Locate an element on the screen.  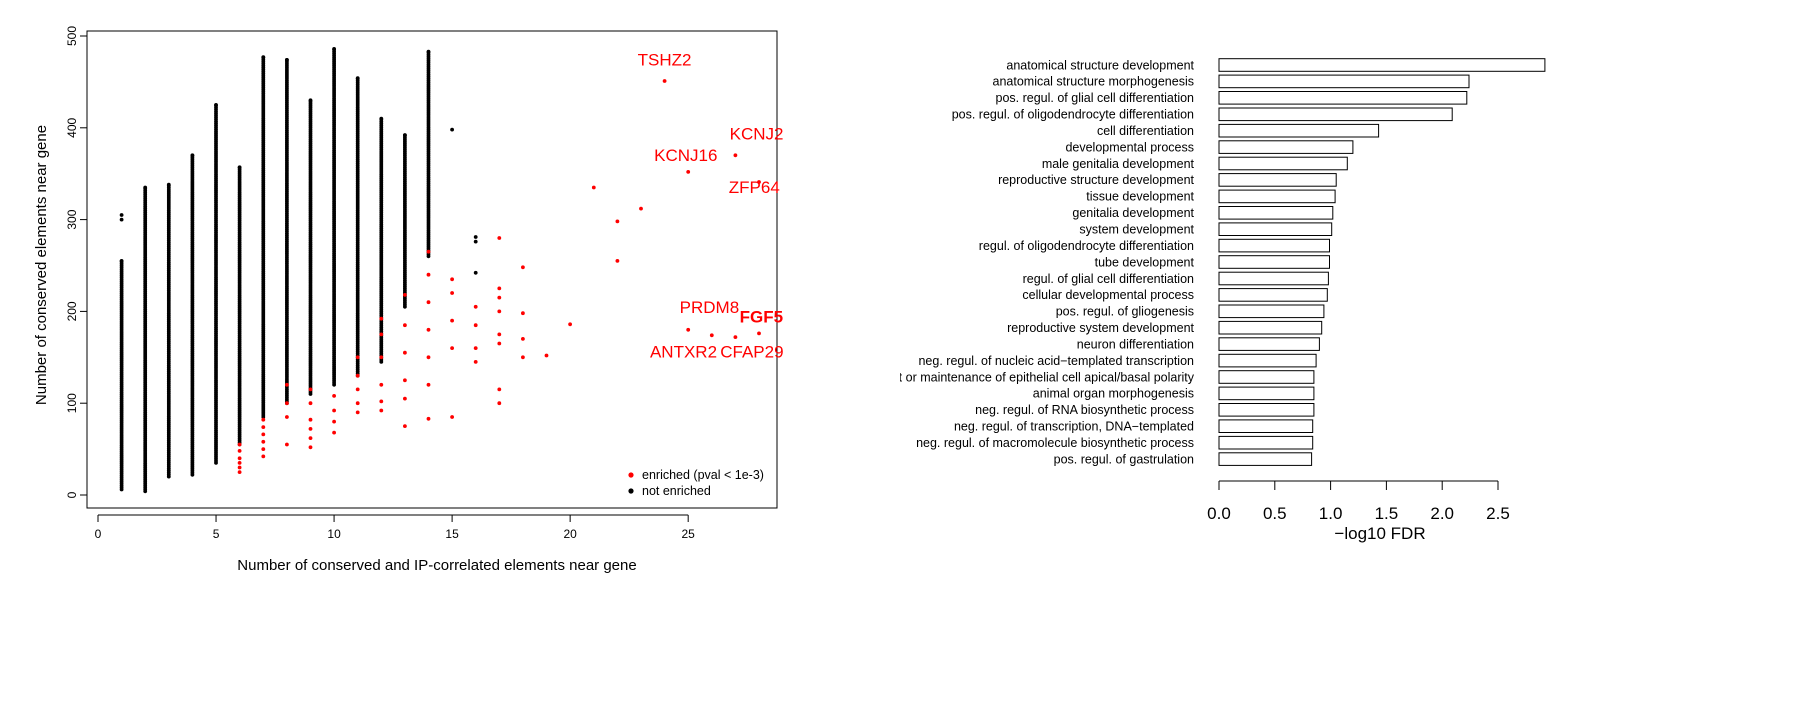
gene-label-cfap29: CFAP29 is located at coordinates (751, 351).